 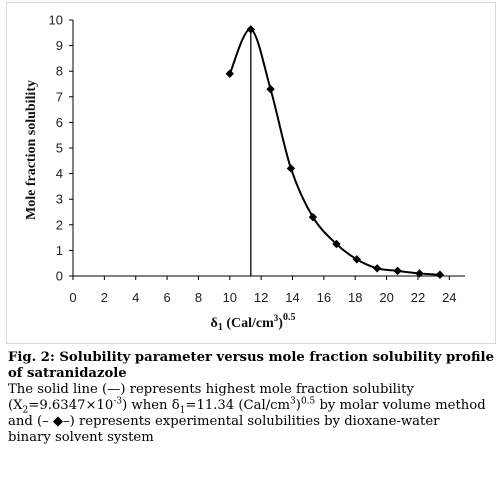 I want to click on x-tick-label: 8, so click(x=198, y=297).